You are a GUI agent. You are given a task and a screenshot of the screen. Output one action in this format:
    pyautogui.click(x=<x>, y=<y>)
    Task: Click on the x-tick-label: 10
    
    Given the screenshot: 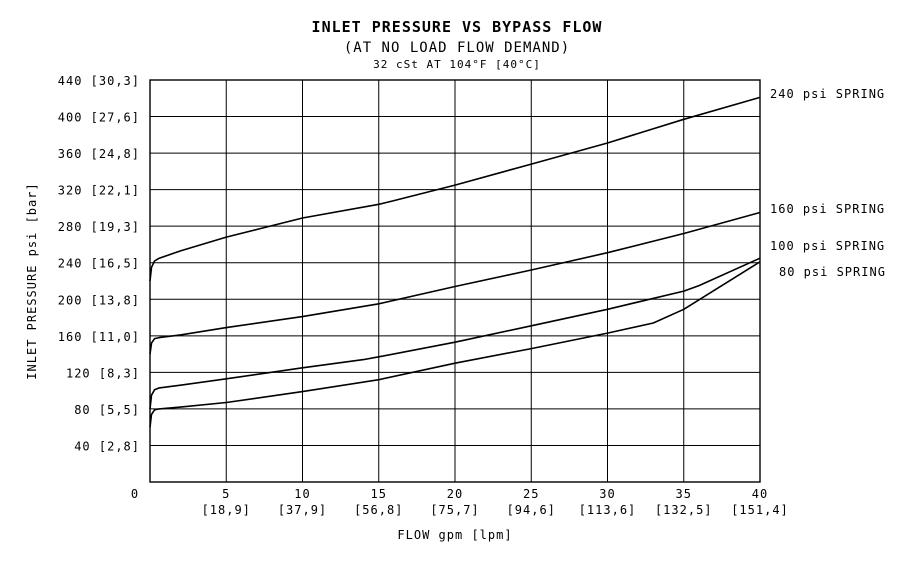 What is the action you would take?
    pyautogui.click(x=302, y=494)
    